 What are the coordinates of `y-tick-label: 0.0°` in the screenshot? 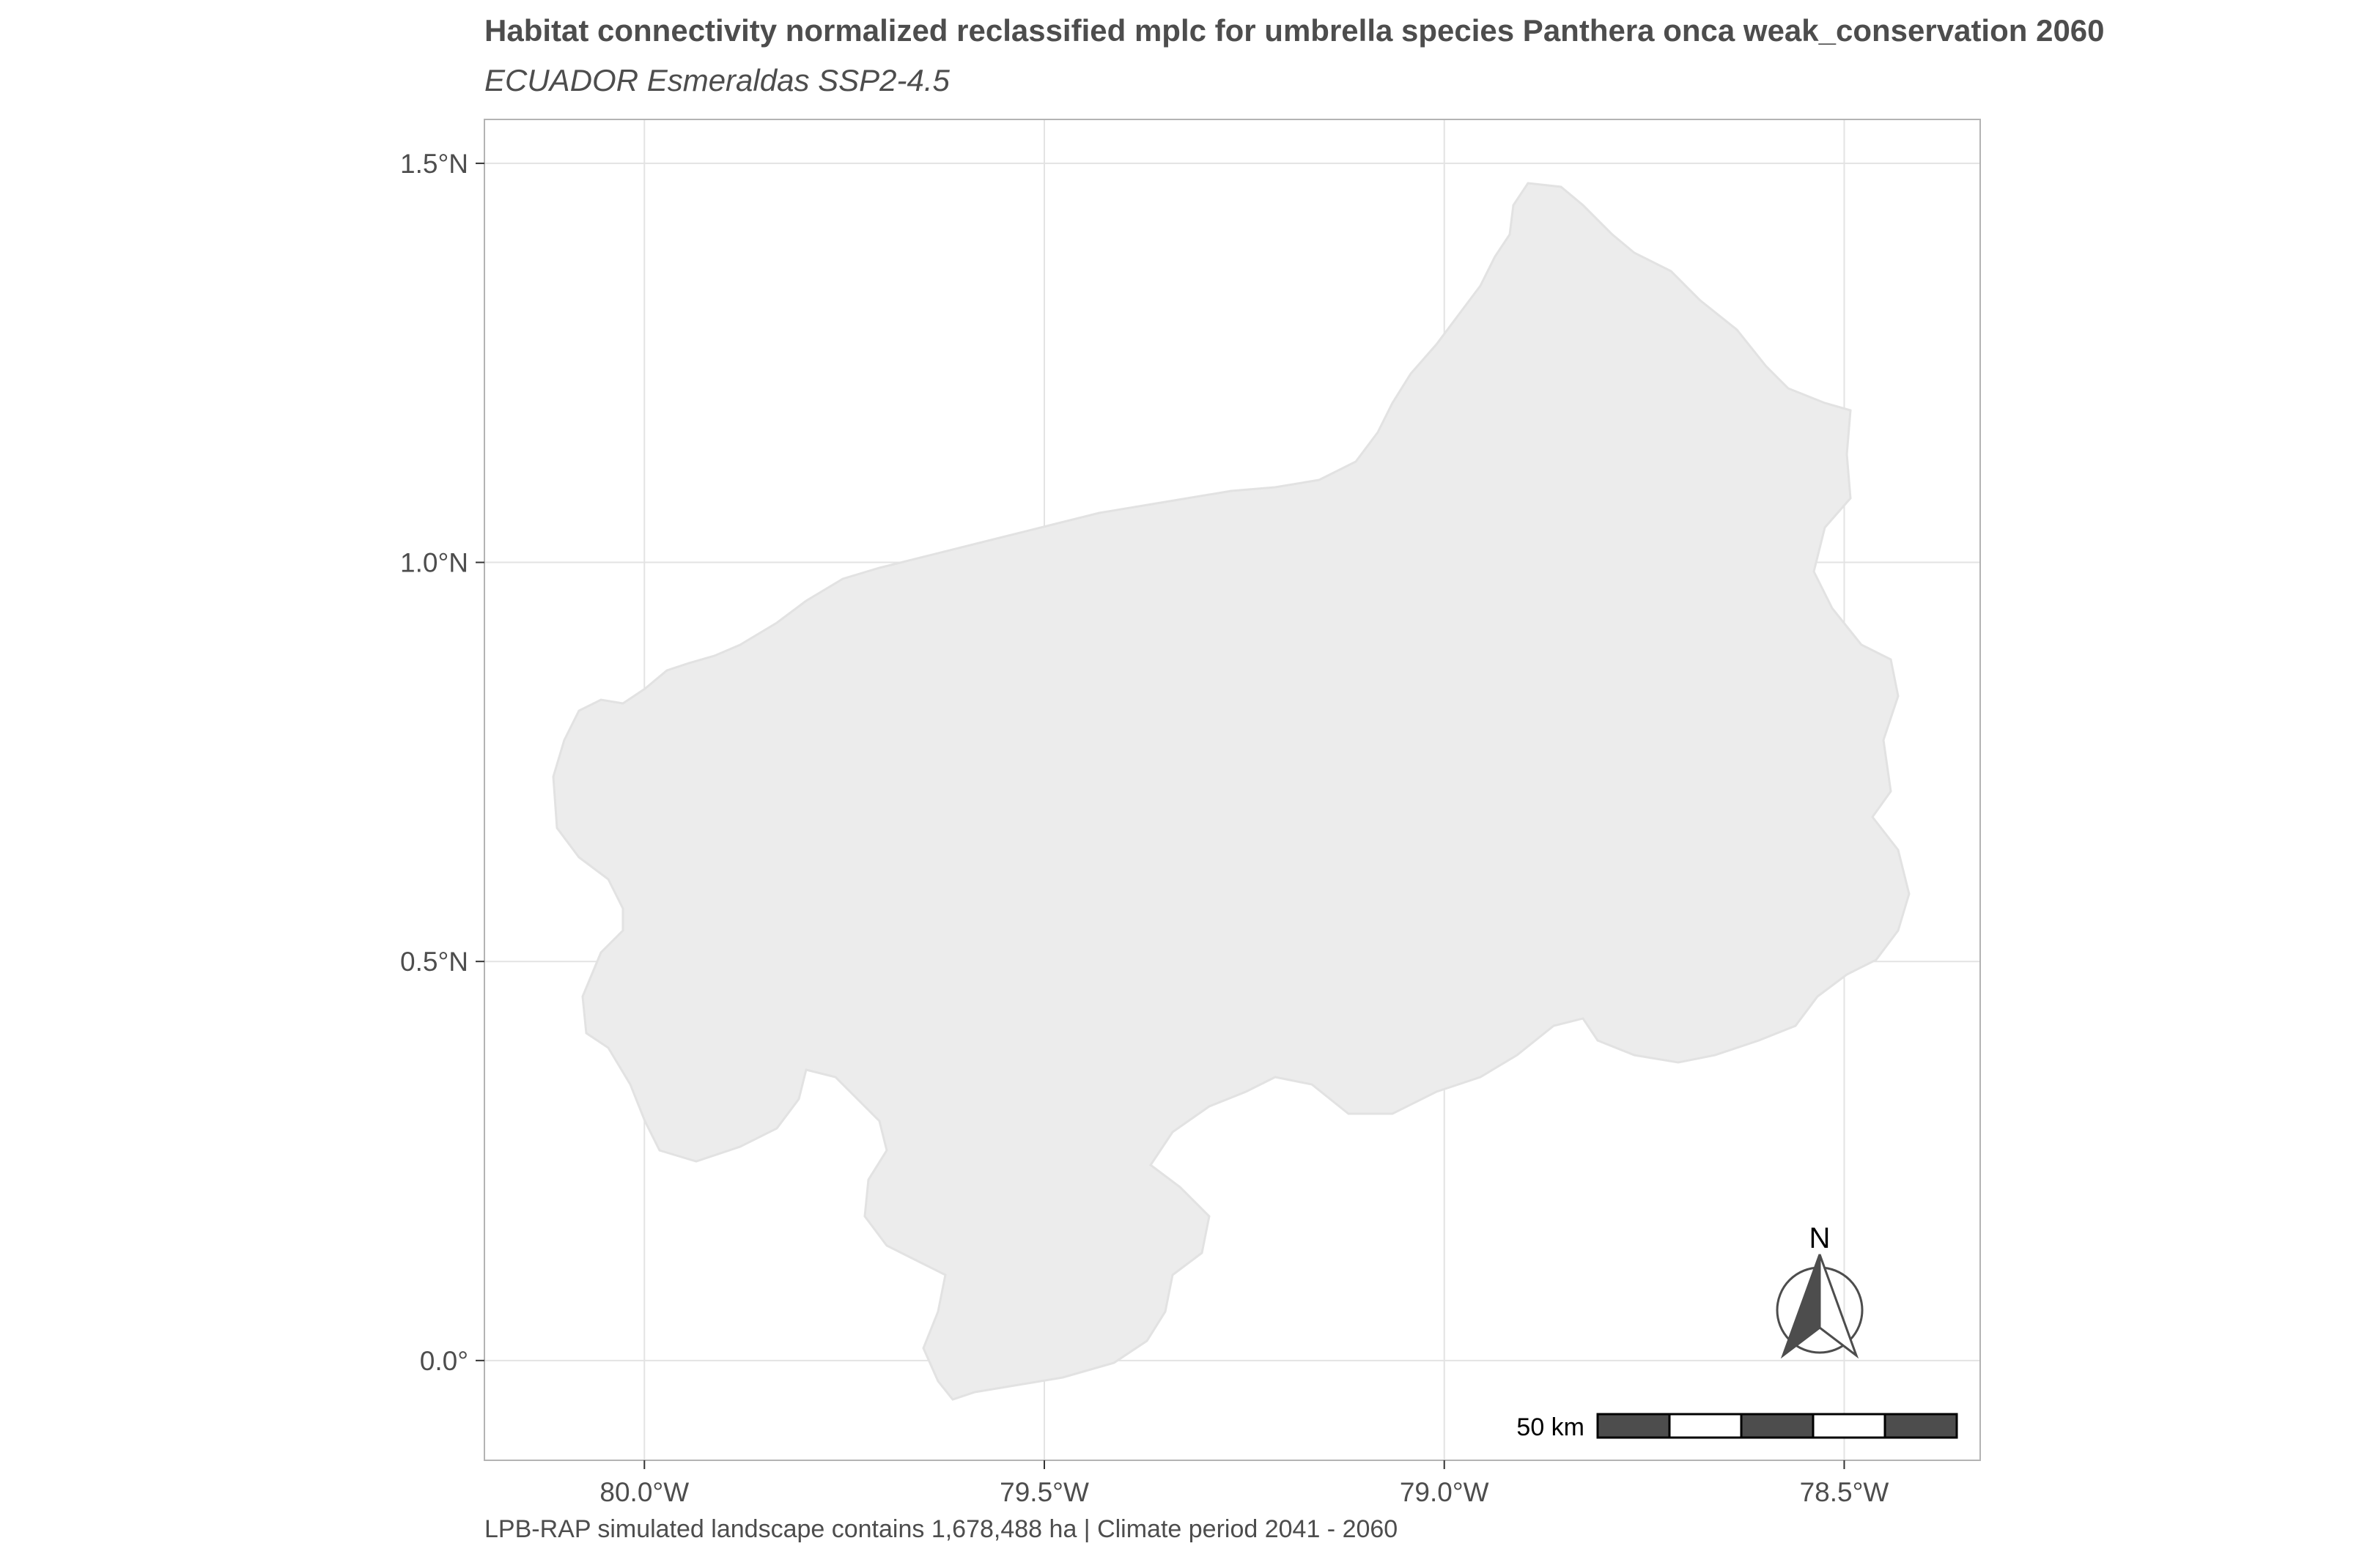 It's located at (444, 1361).